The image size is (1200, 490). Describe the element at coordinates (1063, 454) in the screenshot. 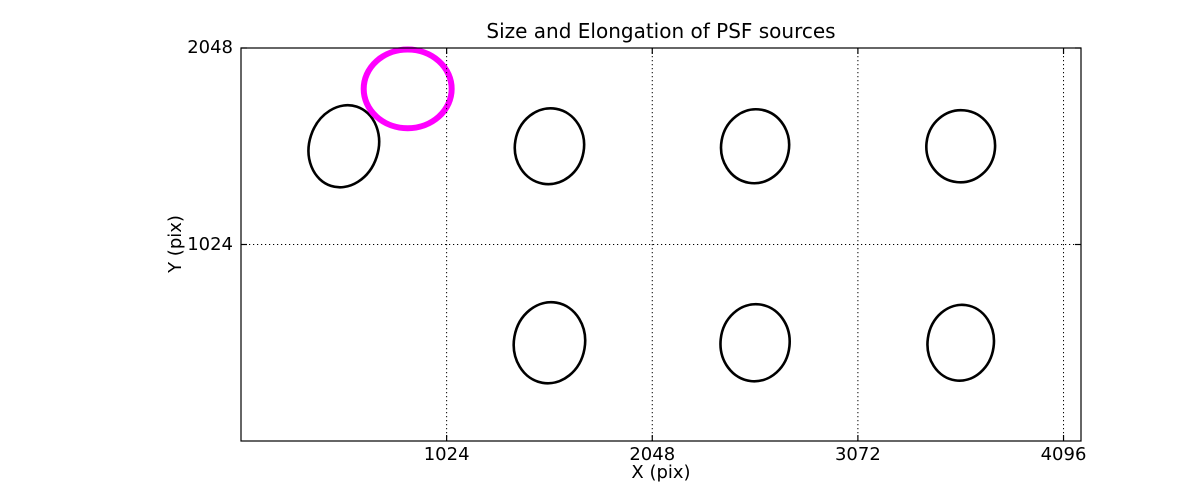

I see `x-tick-label: 4096` at that location.